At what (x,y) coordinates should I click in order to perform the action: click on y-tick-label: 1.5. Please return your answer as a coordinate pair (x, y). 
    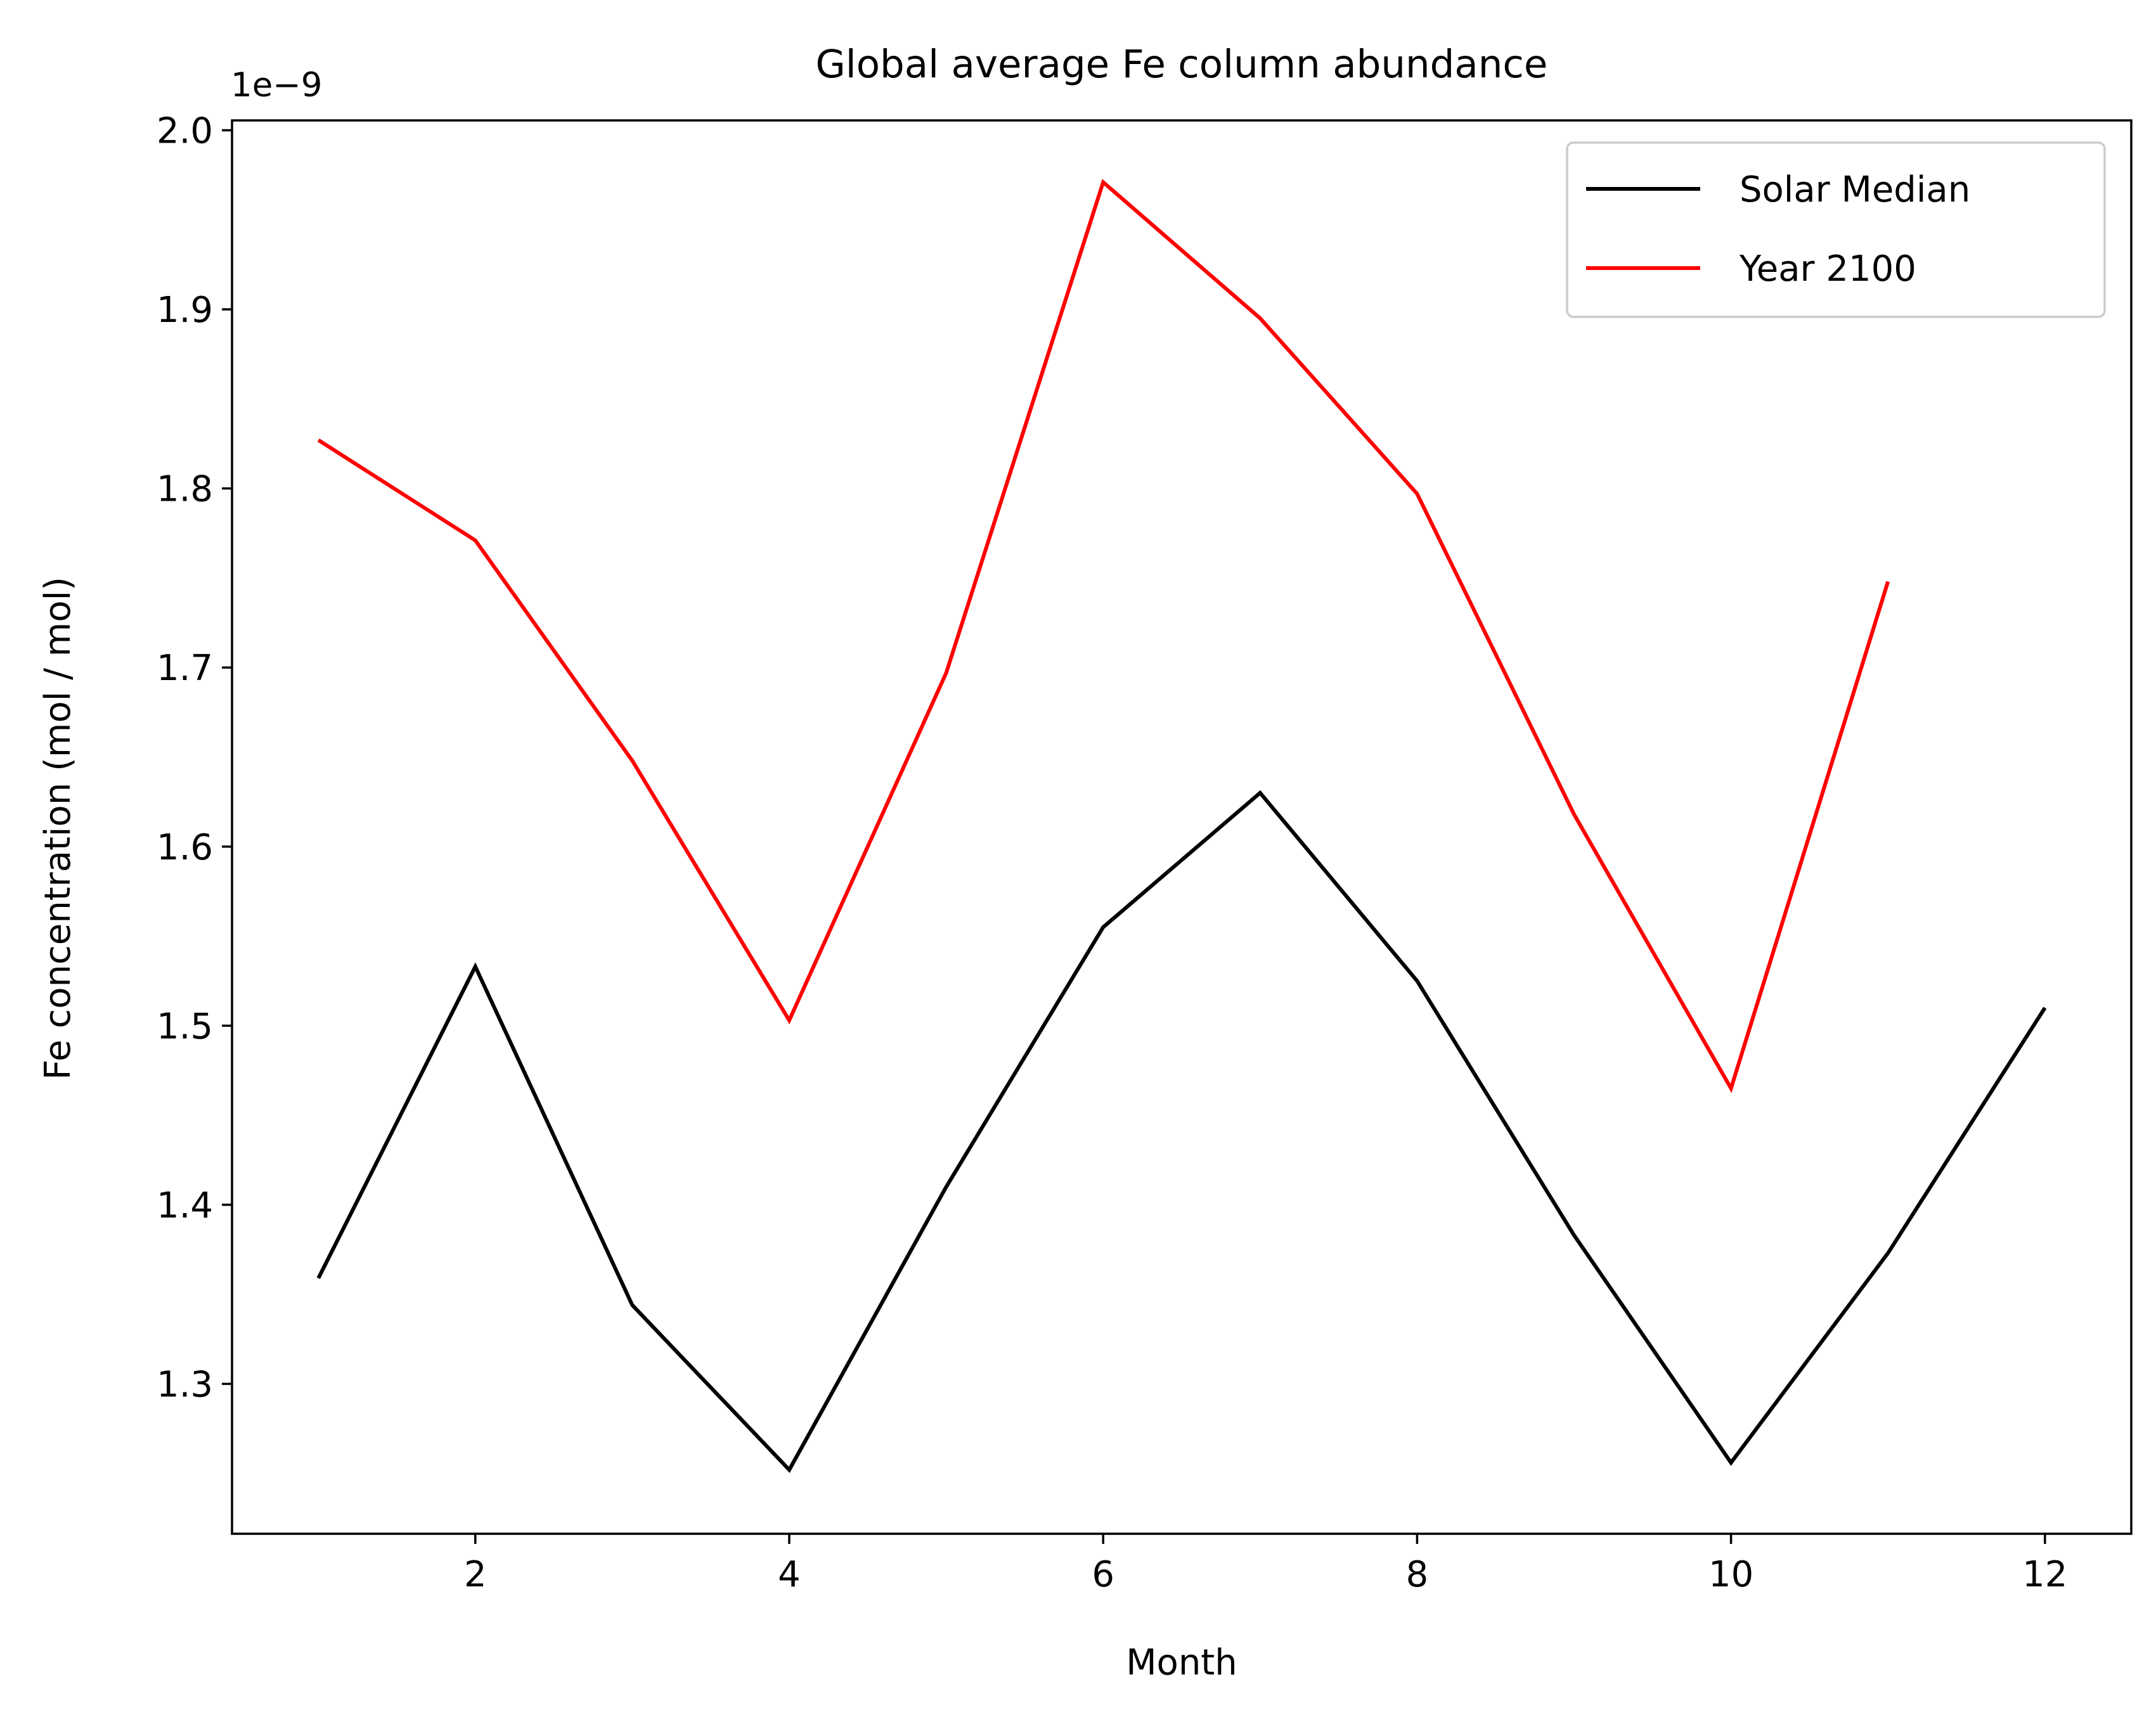
    Looking at the image, I should click on (185, 1026).